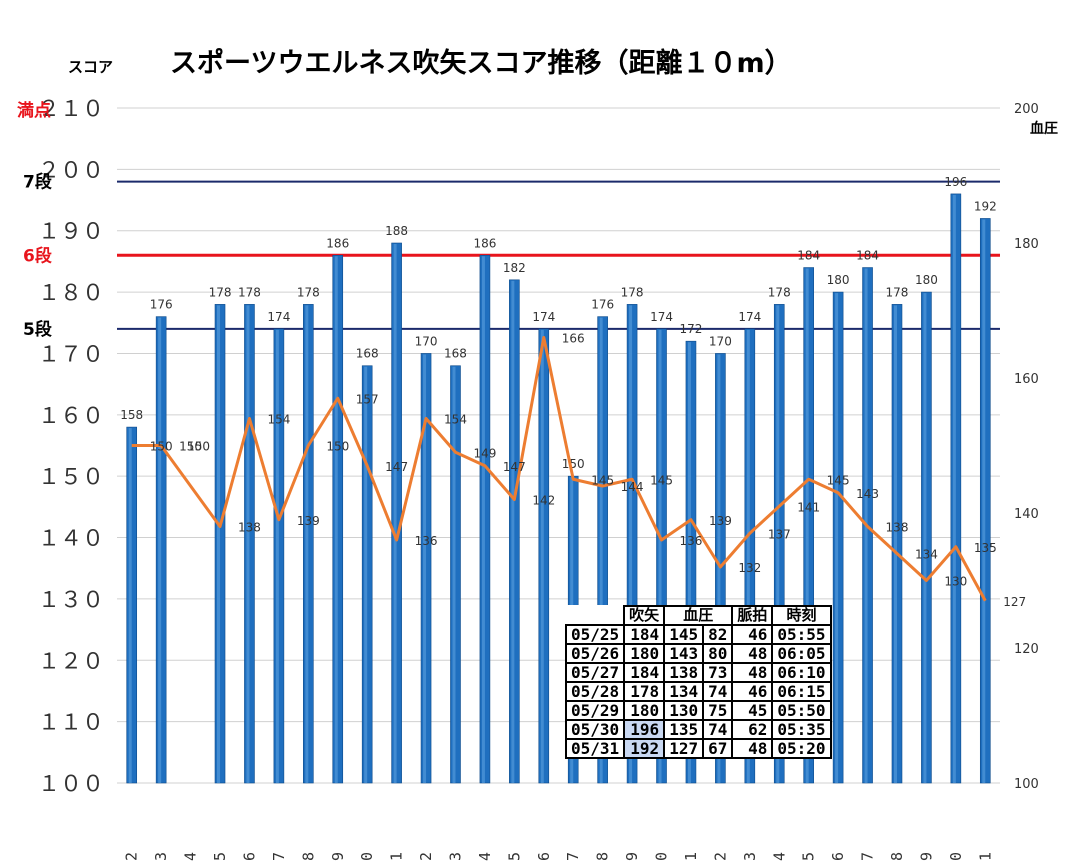  Describe the element at coordinates (718, 653) in the screenshot. I see `table-cell: 80` at that location.